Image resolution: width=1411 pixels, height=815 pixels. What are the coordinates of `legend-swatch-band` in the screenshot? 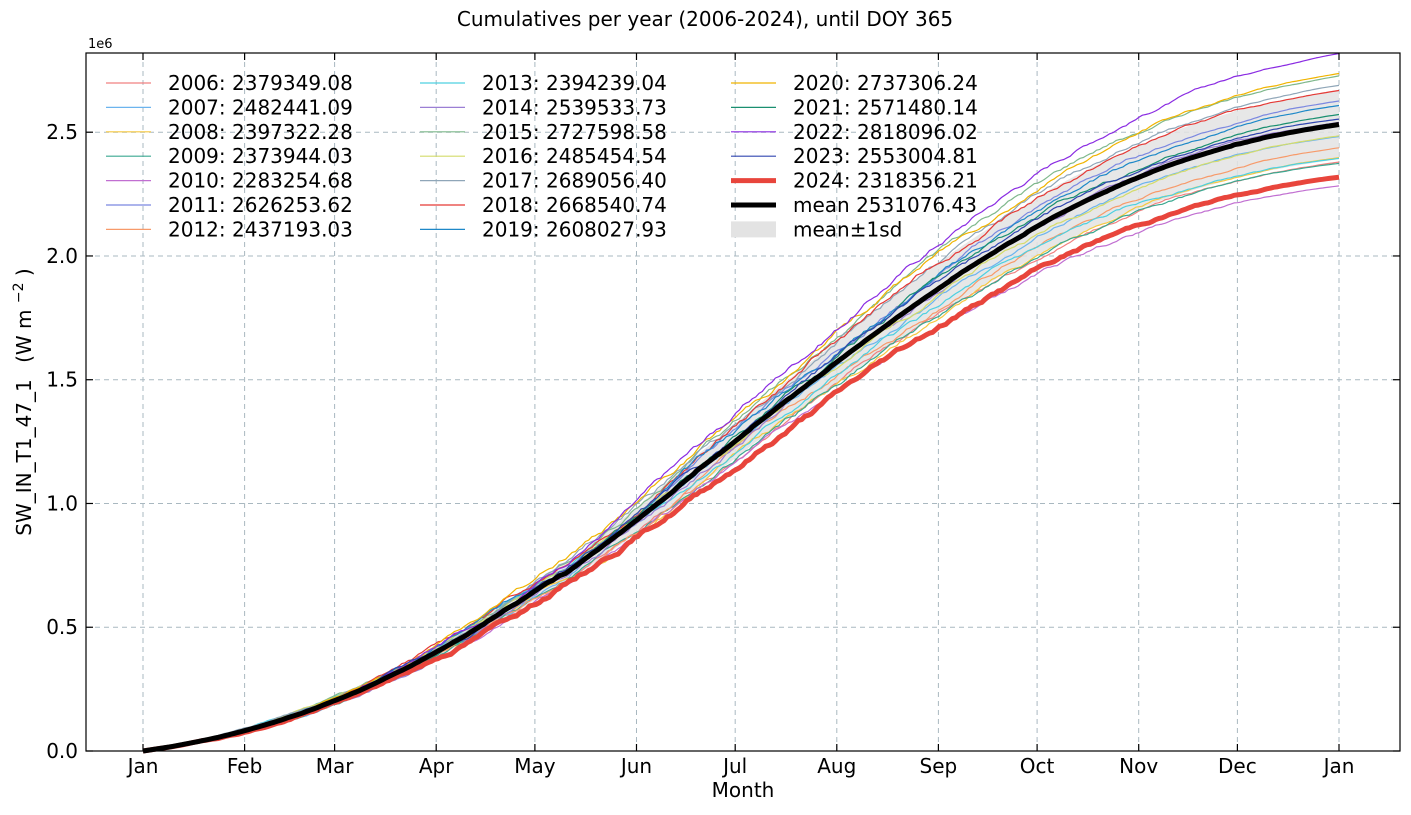 It's located at (753, 229).